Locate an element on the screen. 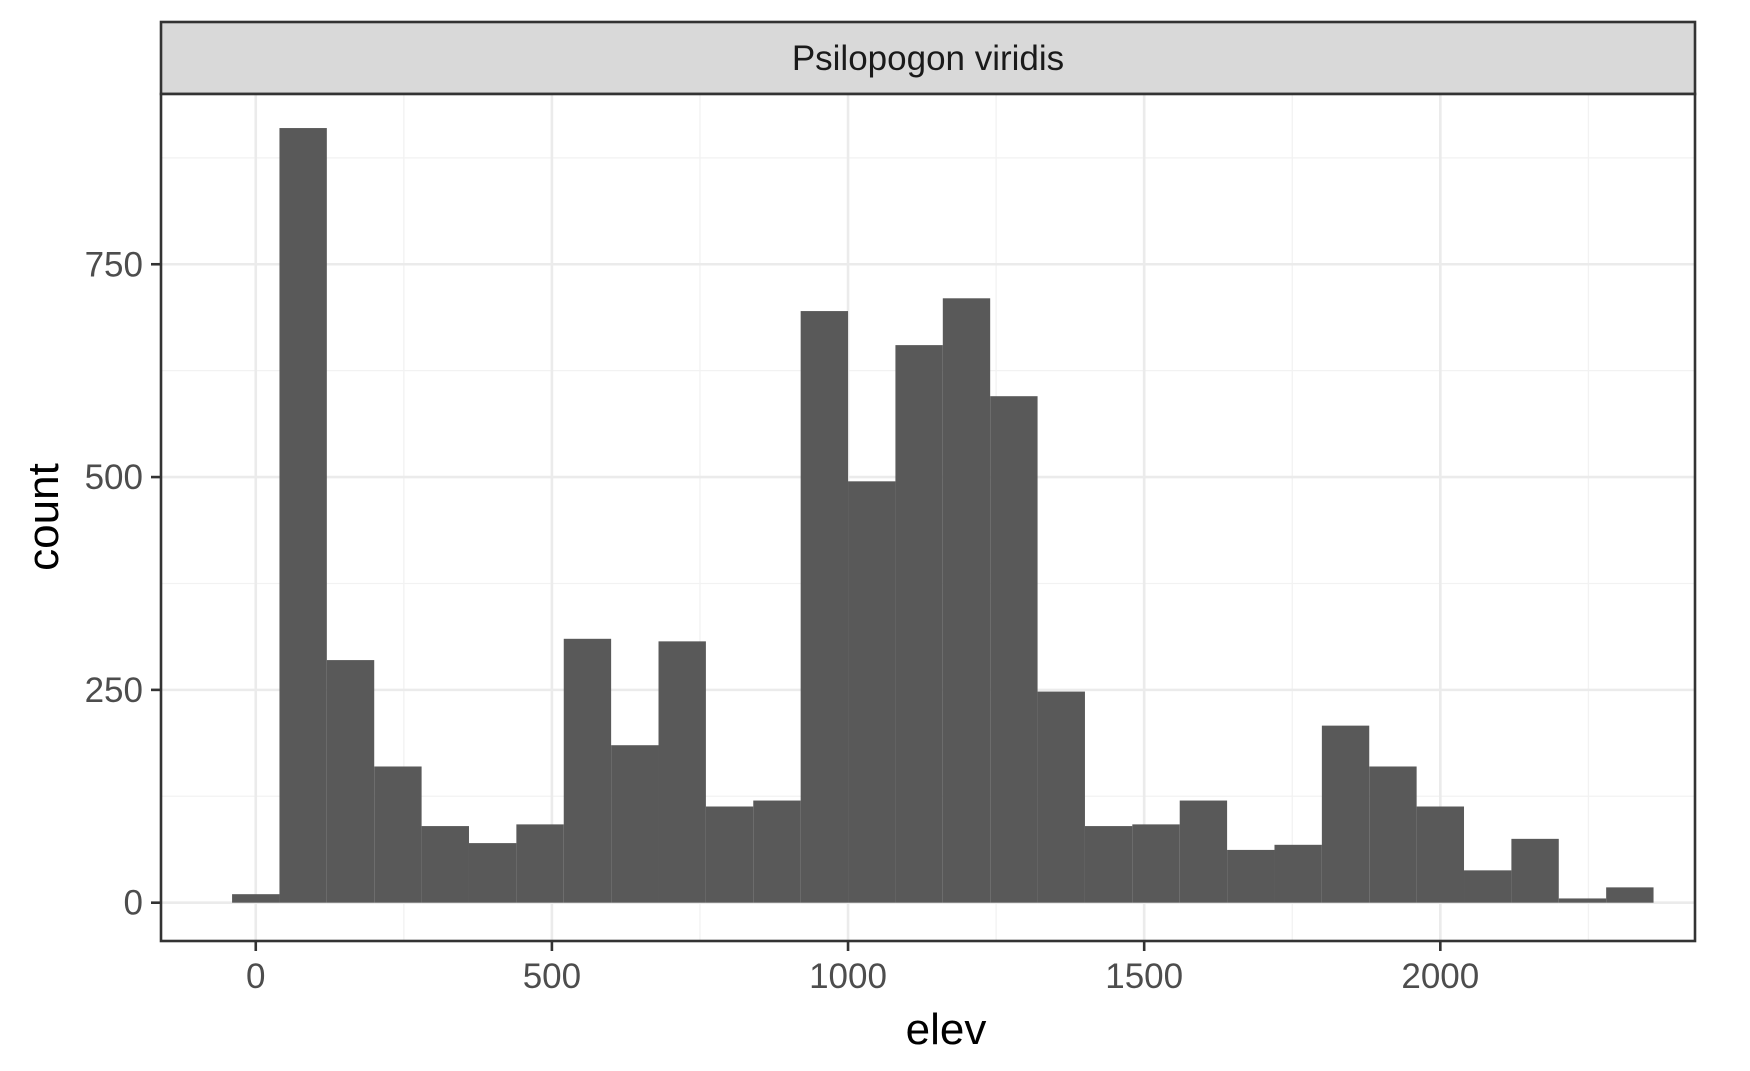 The width and height of the screenshot is (1750, 1071). x-axis-title: elev is located at coordinates (946, 1029).